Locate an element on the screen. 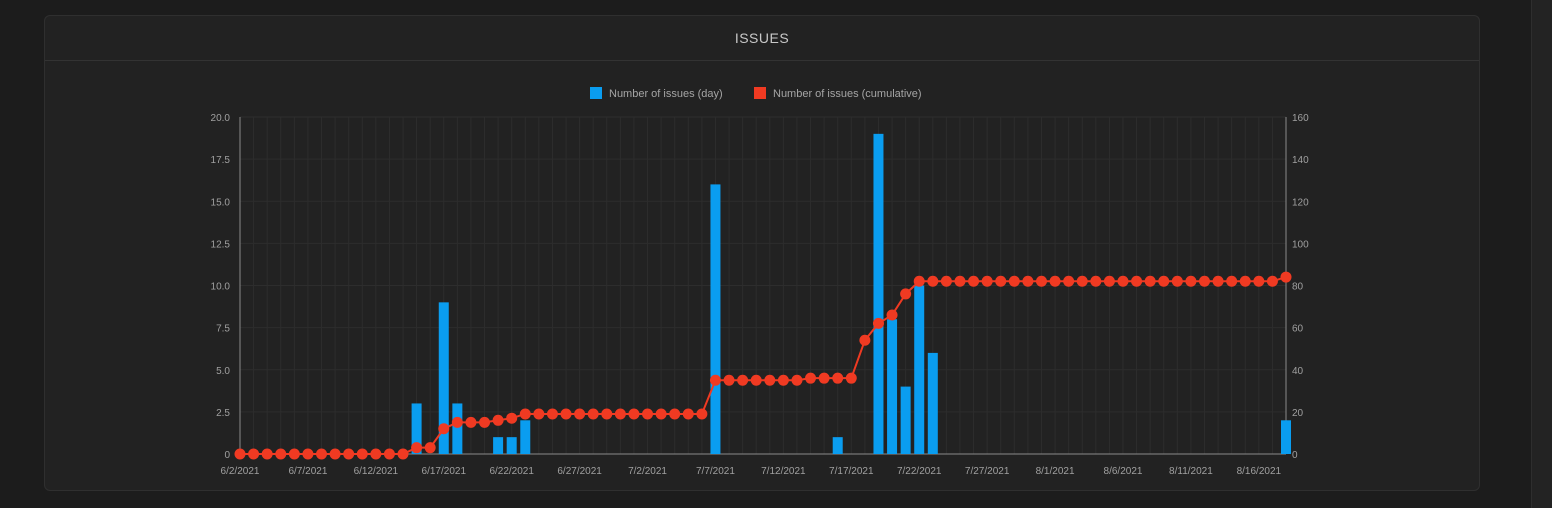 The height and width of the screenshot is (508, 1552). legend-item-cumulative: Number of issues (cumulative) is located at coordinates (838, 93).